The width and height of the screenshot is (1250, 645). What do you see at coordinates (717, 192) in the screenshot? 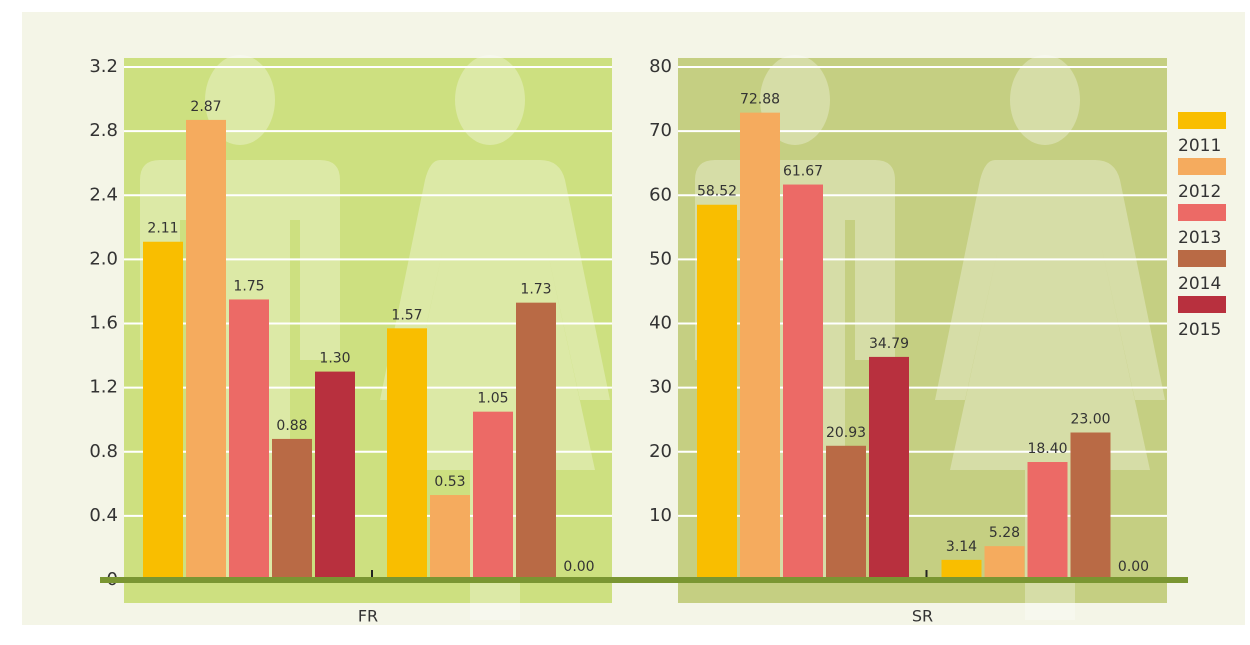
I see `value-label: 58.52` at bounding box center [717, 192].